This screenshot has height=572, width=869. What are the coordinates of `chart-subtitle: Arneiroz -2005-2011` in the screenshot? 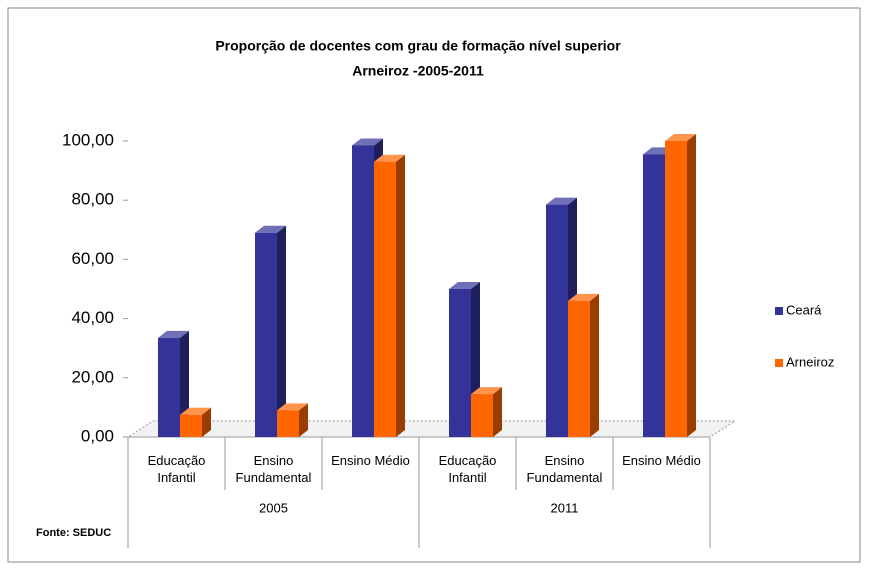 It's located at (418, 71).